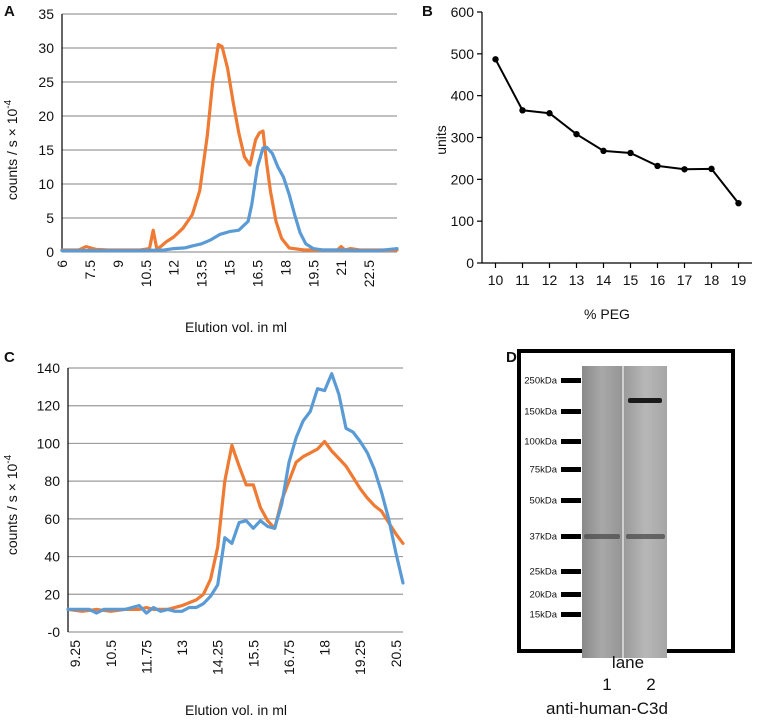  Describe the element at coordinates (230, 268) in the screenshot. I see `panel-a-x-tick-label: 15` at that location.